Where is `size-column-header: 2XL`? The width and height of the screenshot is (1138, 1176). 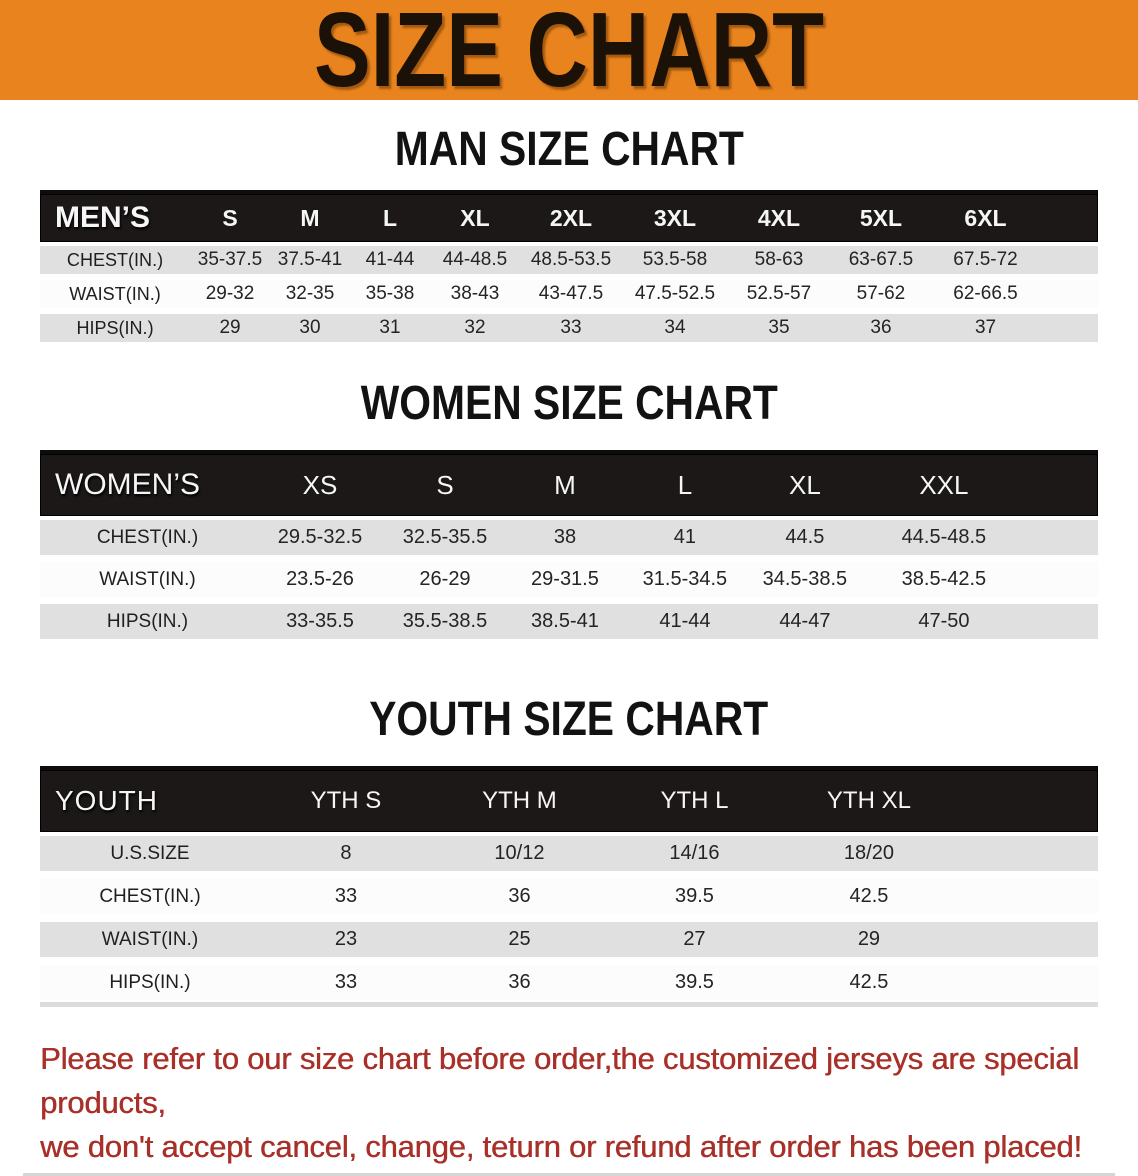 size-column-header: 2XL is located at coordinates (571, 217).